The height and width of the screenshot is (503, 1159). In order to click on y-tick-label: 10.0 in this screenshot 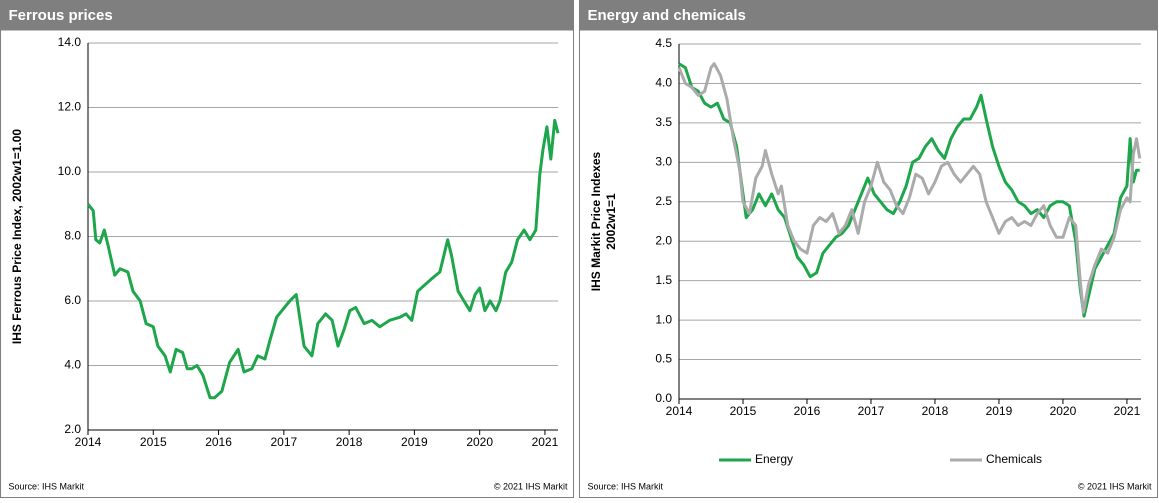, I will do `click(70, 171)`.